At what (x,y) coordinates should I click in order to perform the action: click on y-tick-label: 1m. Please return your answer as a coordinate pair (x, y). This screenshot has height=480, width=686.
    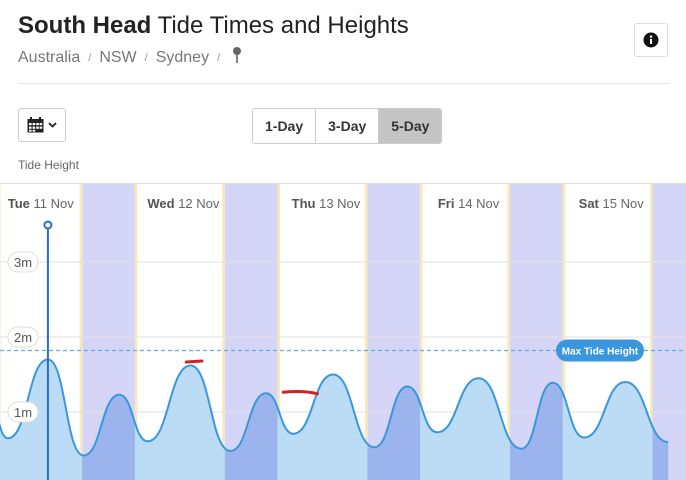
    Looking at the image, I should click on (23, 412).